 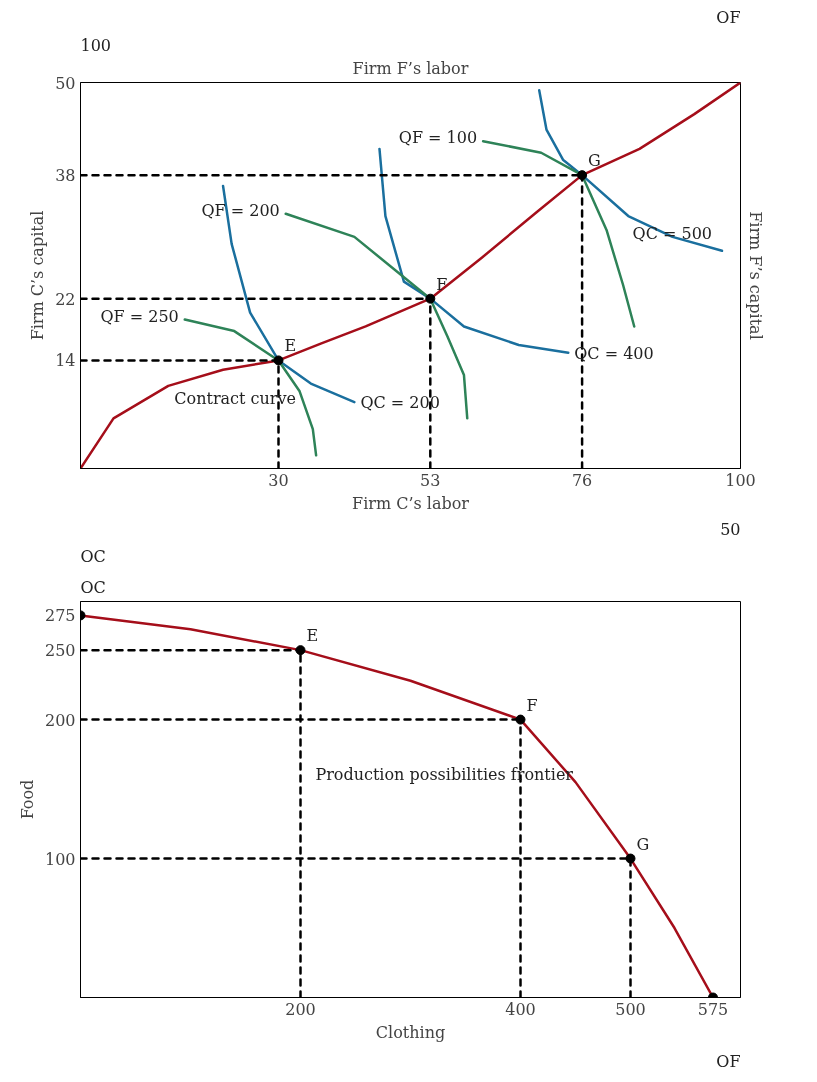 What do you see at coordinates (532, 705) in the screenshot?
I see `annotation: F` at bounding box center [532, 705].